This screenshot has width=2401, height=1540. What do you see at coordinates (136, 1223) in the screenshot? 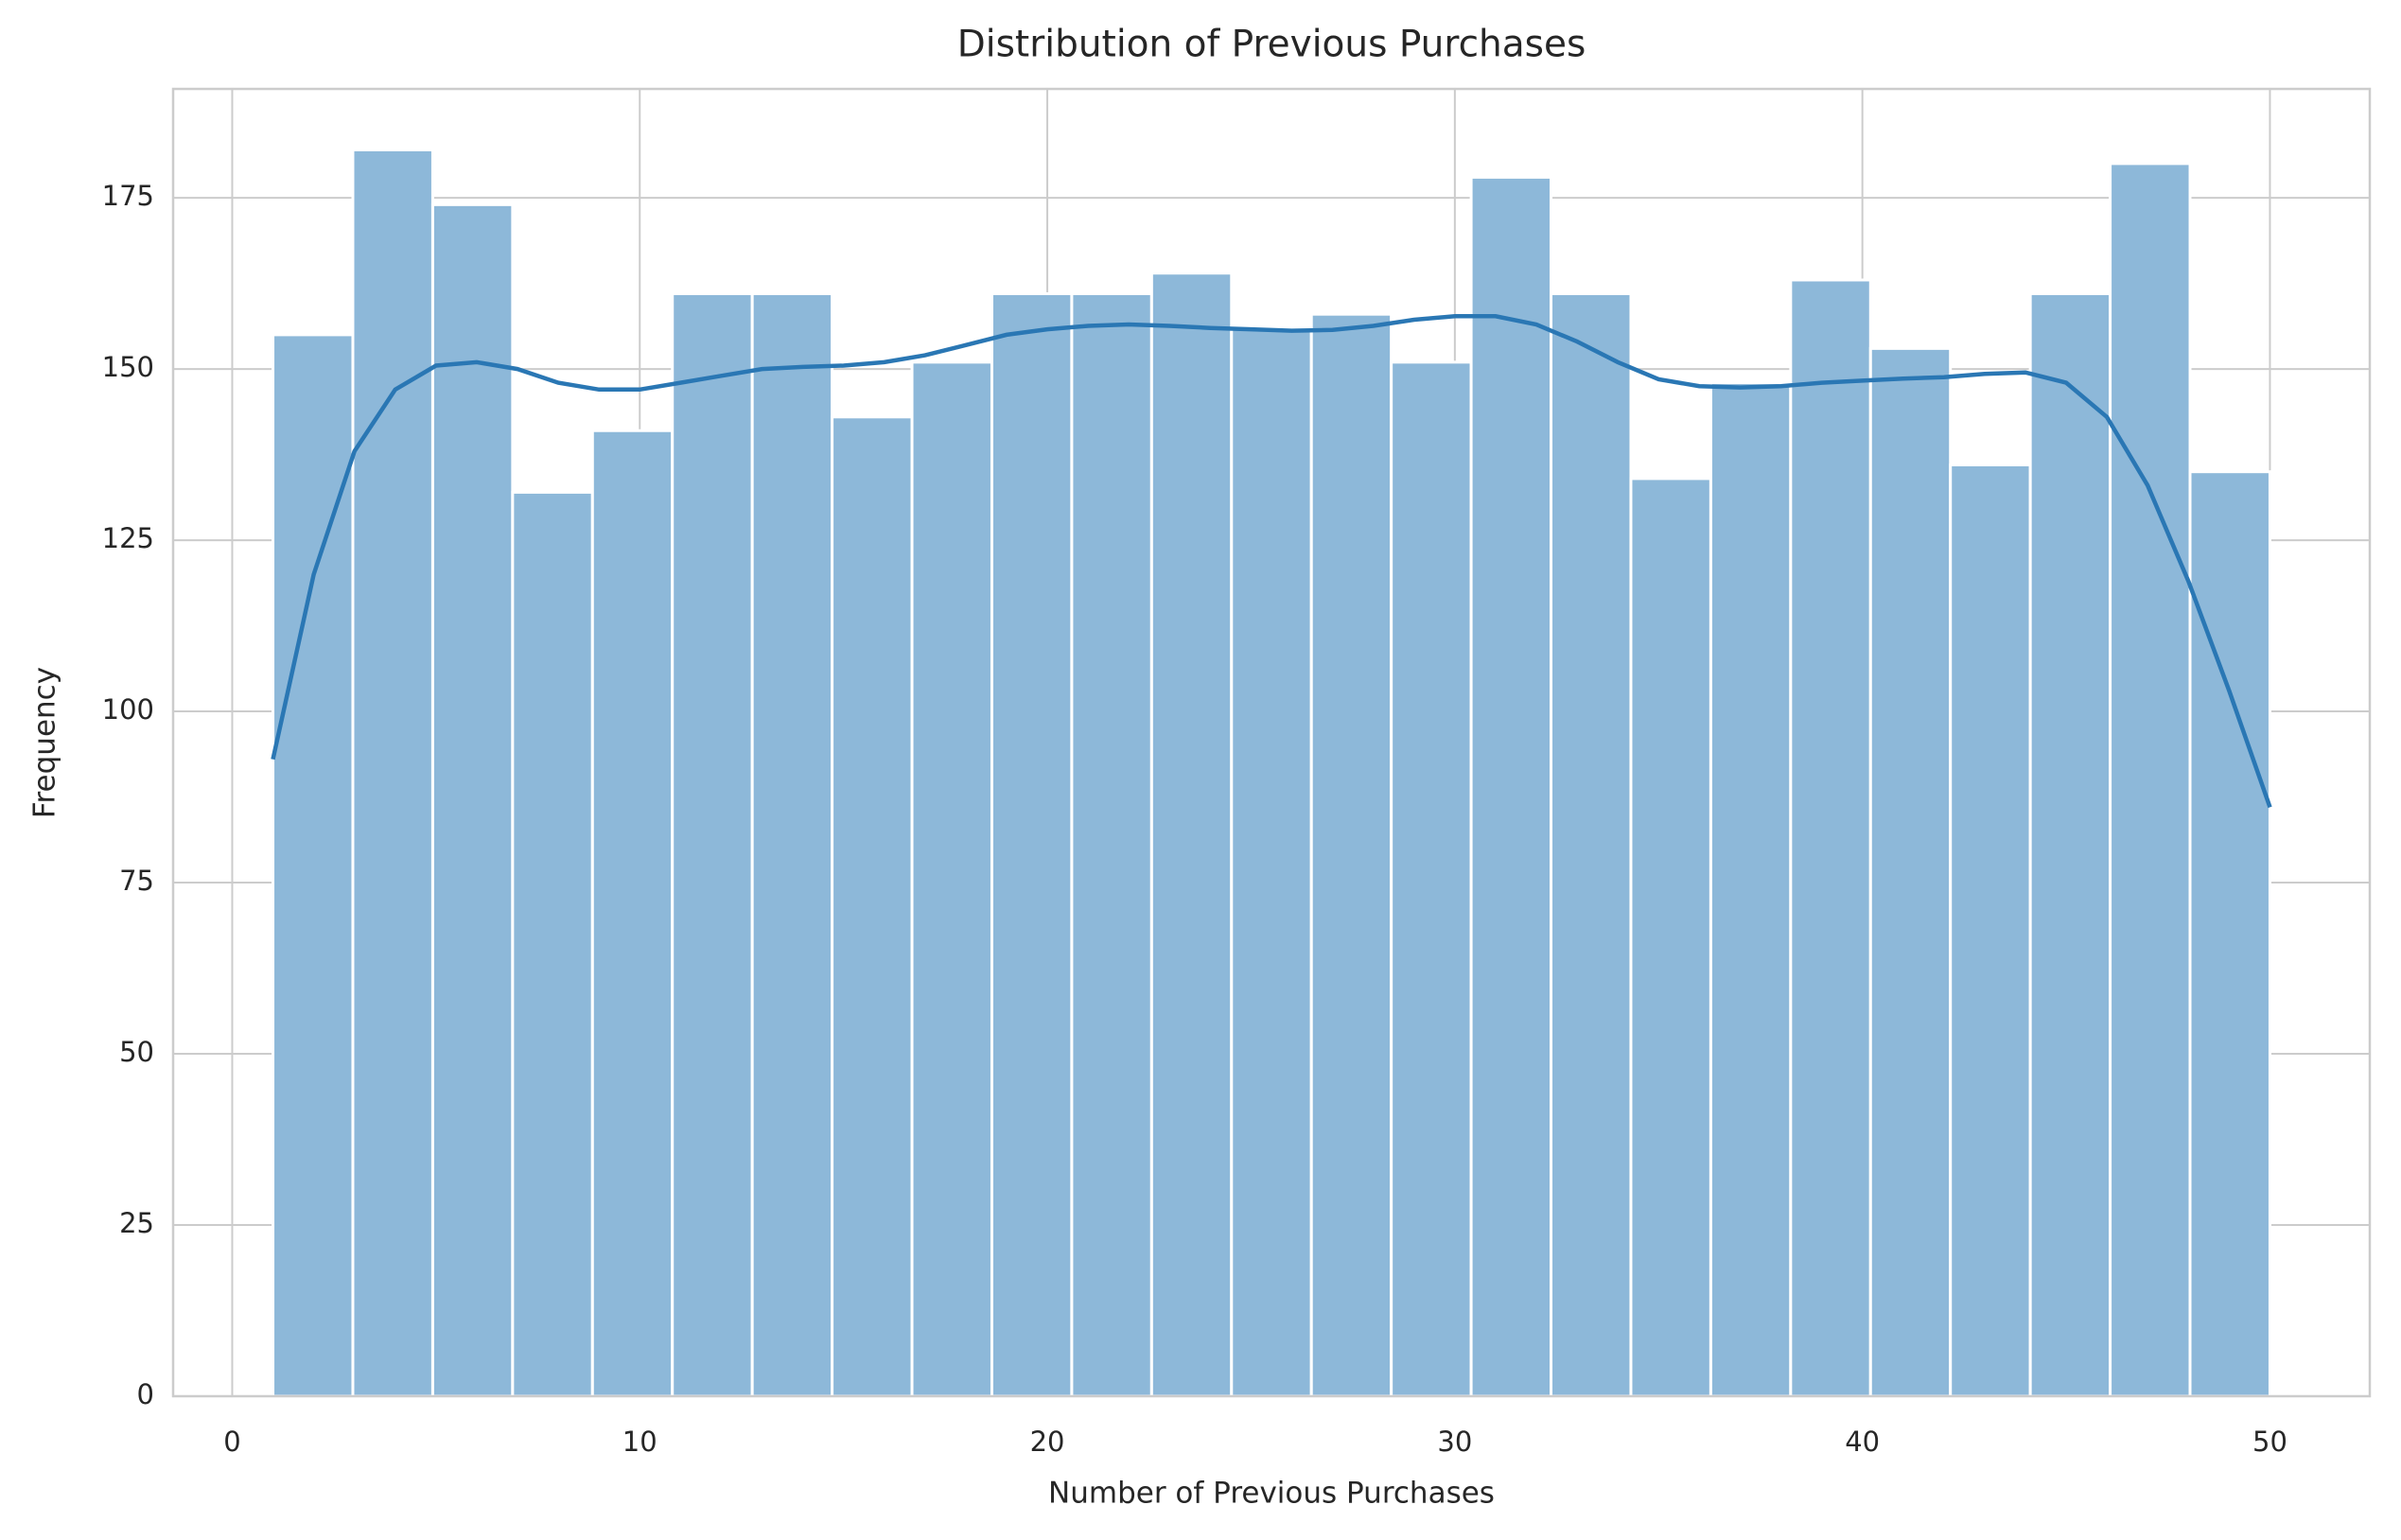
I see `y-tick-label: 25` at bounding box center [136, 1223].